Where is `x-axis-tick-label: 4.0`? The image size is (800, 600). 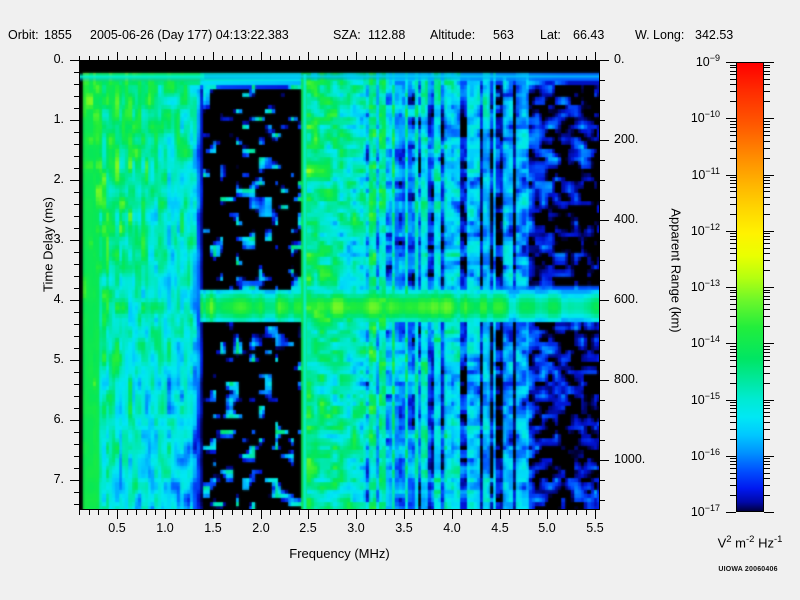
x-axis-tick-label: 4.0 is located at coordinates (452, 528).